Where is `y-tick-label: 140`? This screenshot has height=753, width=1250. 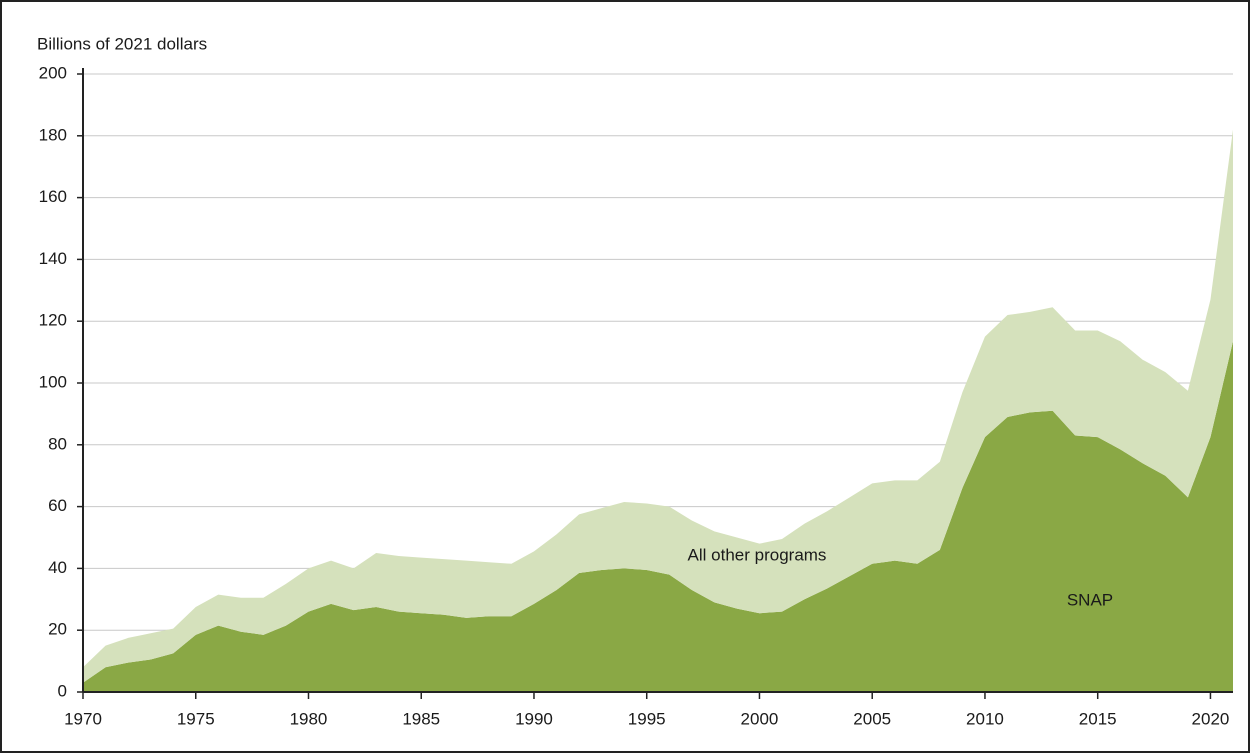
y-tick-label: 140 is located at coordinates (53, 258).